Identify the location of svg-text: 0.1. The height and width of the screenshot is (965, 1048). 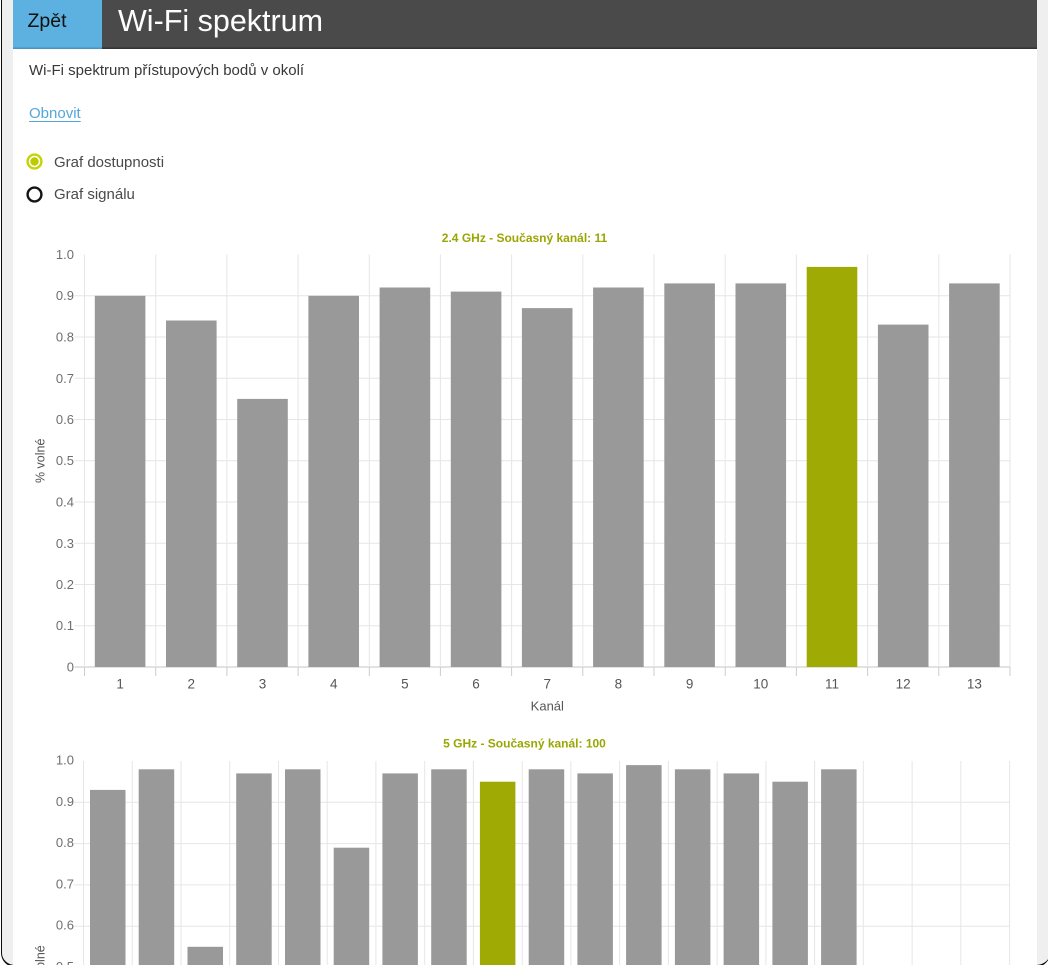
(65, 625).